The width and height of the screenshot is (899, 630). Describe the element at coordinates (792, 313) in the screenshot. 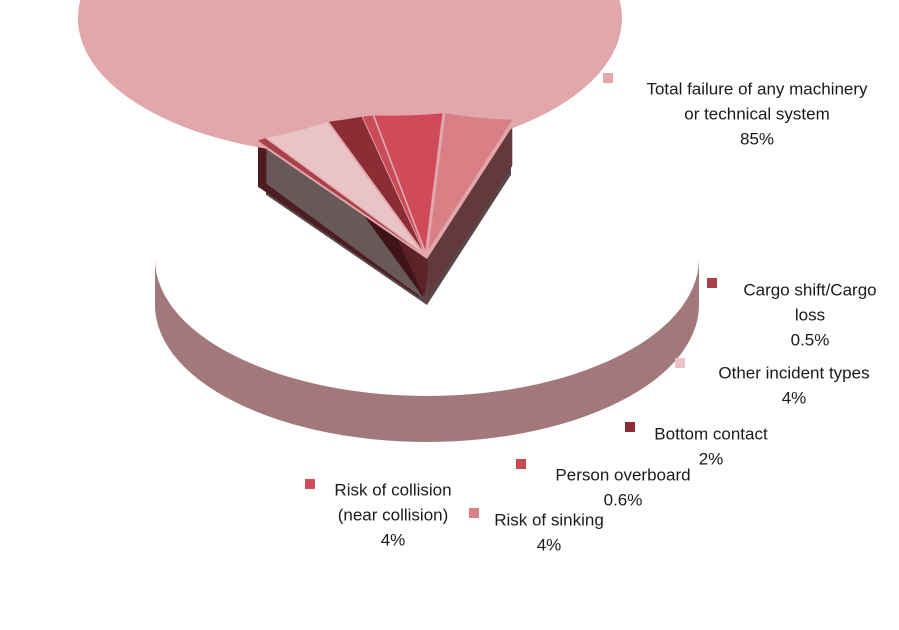

I see `slice-label-1: Cargo shift/Cargo loss 0.5%` at that location.